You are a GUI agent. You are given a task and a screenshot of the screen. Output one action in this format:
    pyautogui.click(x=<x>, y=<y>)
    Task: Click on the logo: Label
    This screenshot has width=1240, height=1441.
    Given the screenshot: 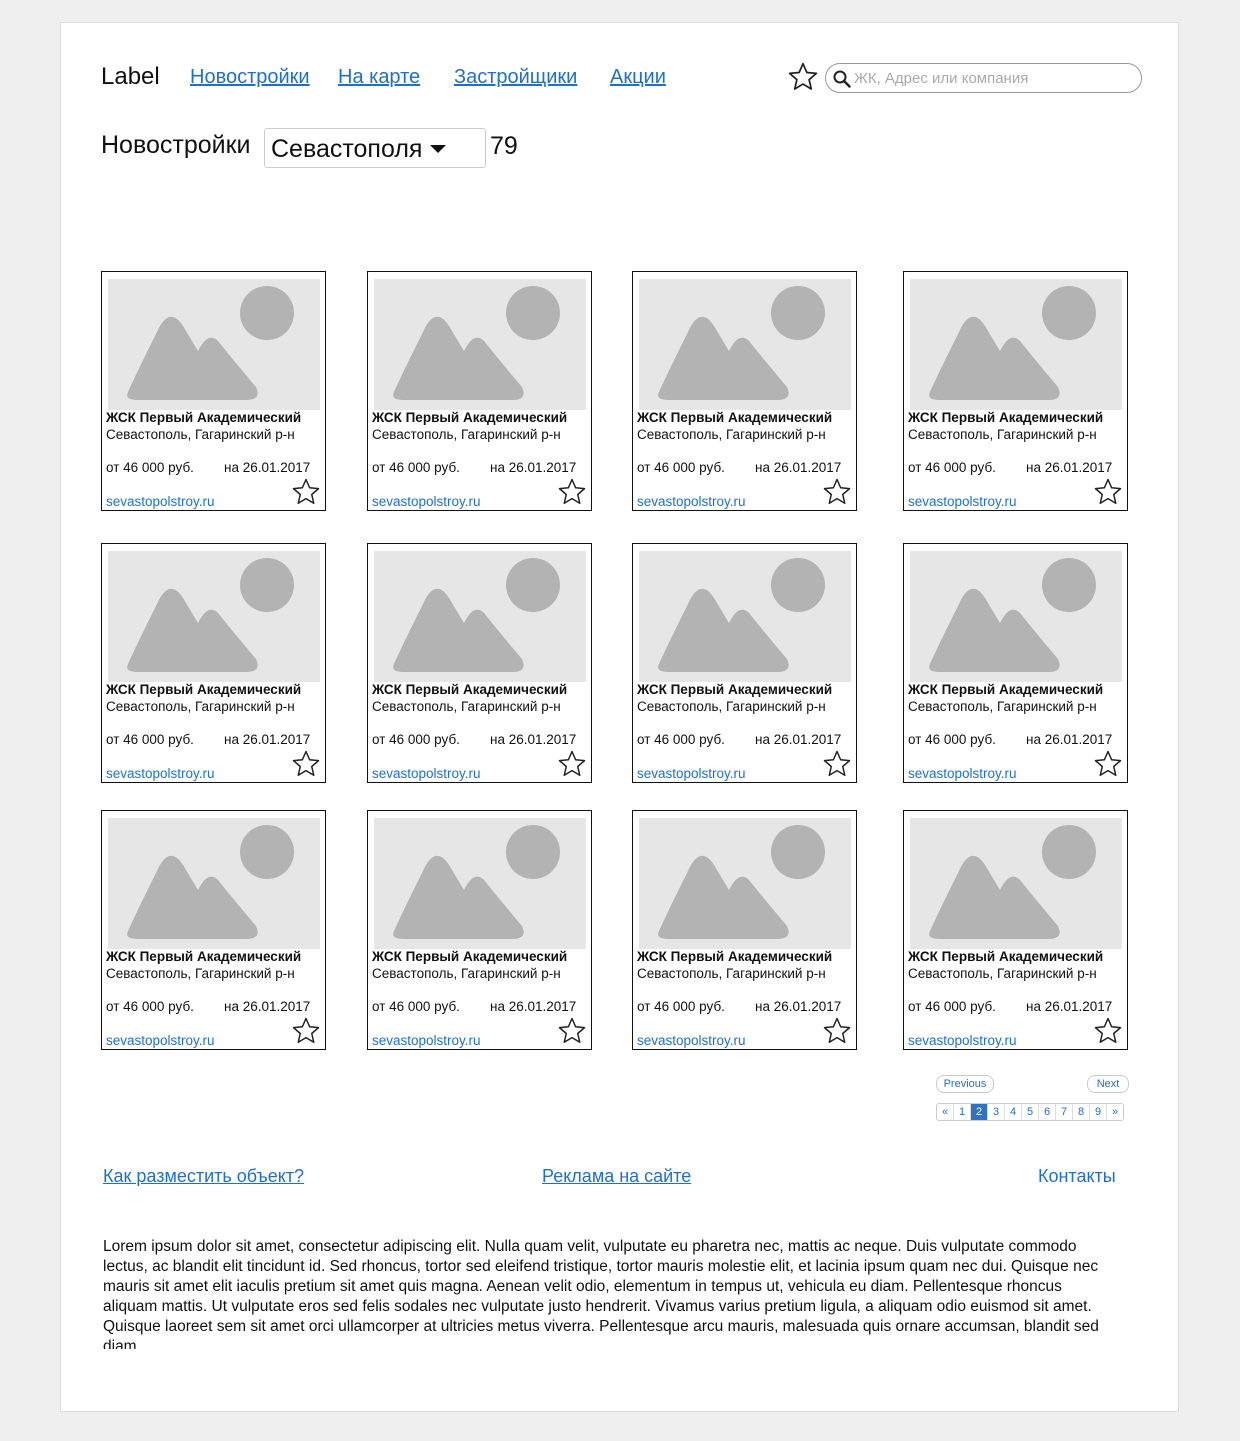 What is the action you would take?
    pyautogui.click(x=130, y=76)
    